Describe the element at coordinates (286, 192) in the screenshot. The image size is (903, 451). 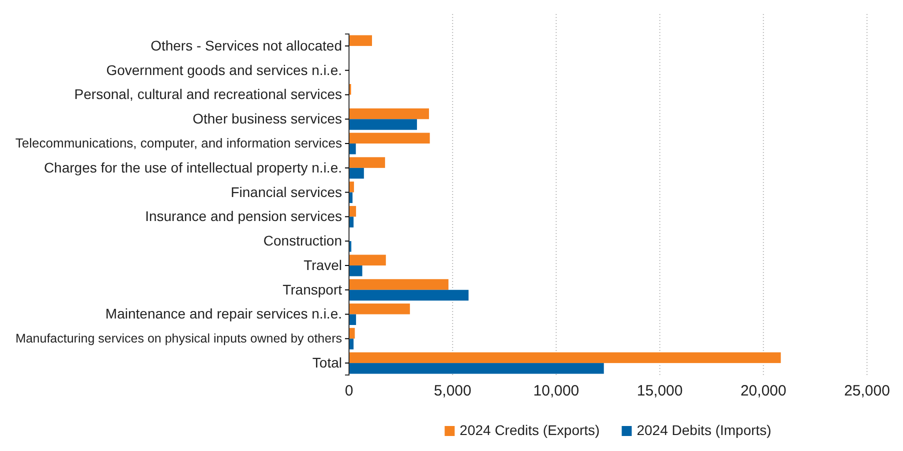
I see `y-tick-label: Financial services` at that location.